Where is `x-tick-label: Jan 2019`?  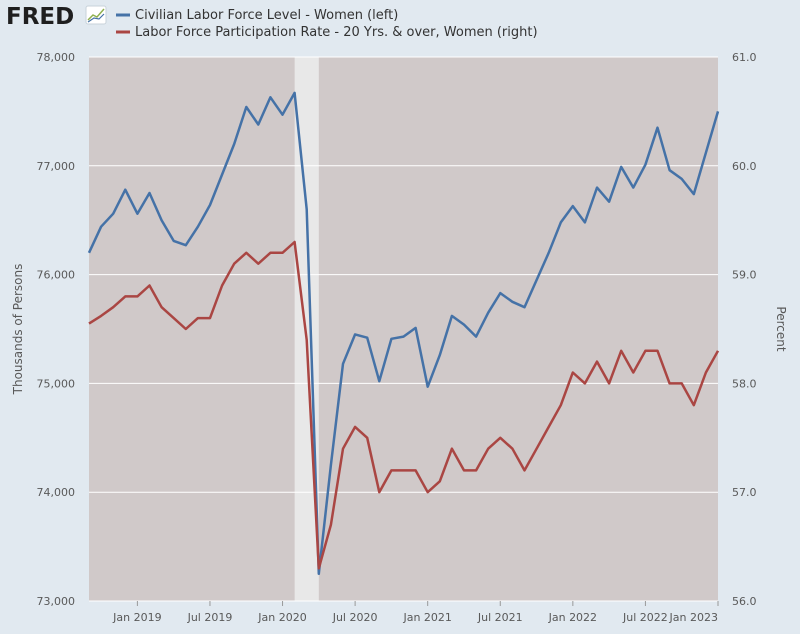
x-tick-label: Jan 2019 is located at coordinates (136, 617).